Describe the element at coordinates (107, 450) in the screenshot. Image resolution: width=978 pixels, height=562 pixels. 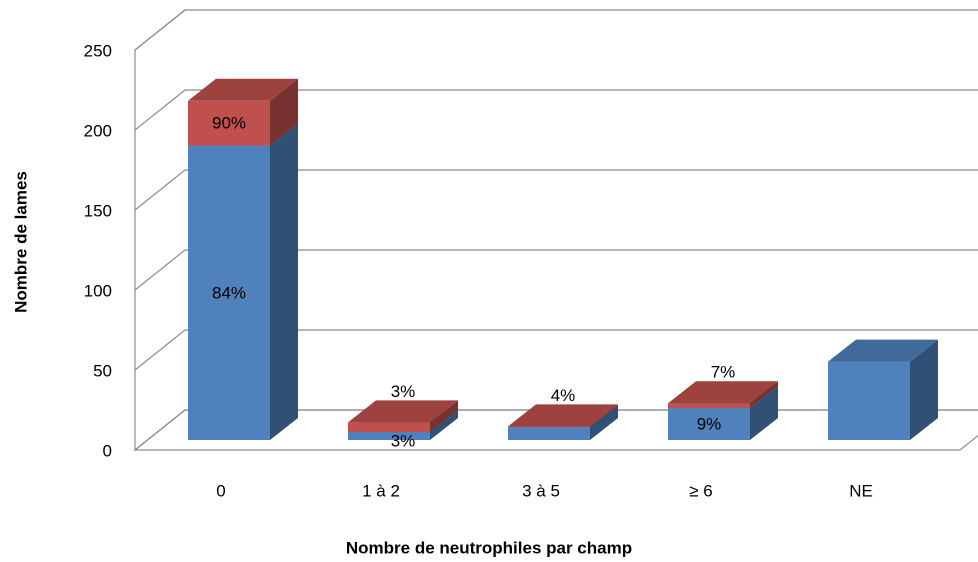
I see `y-tick-label: 0` at that location.